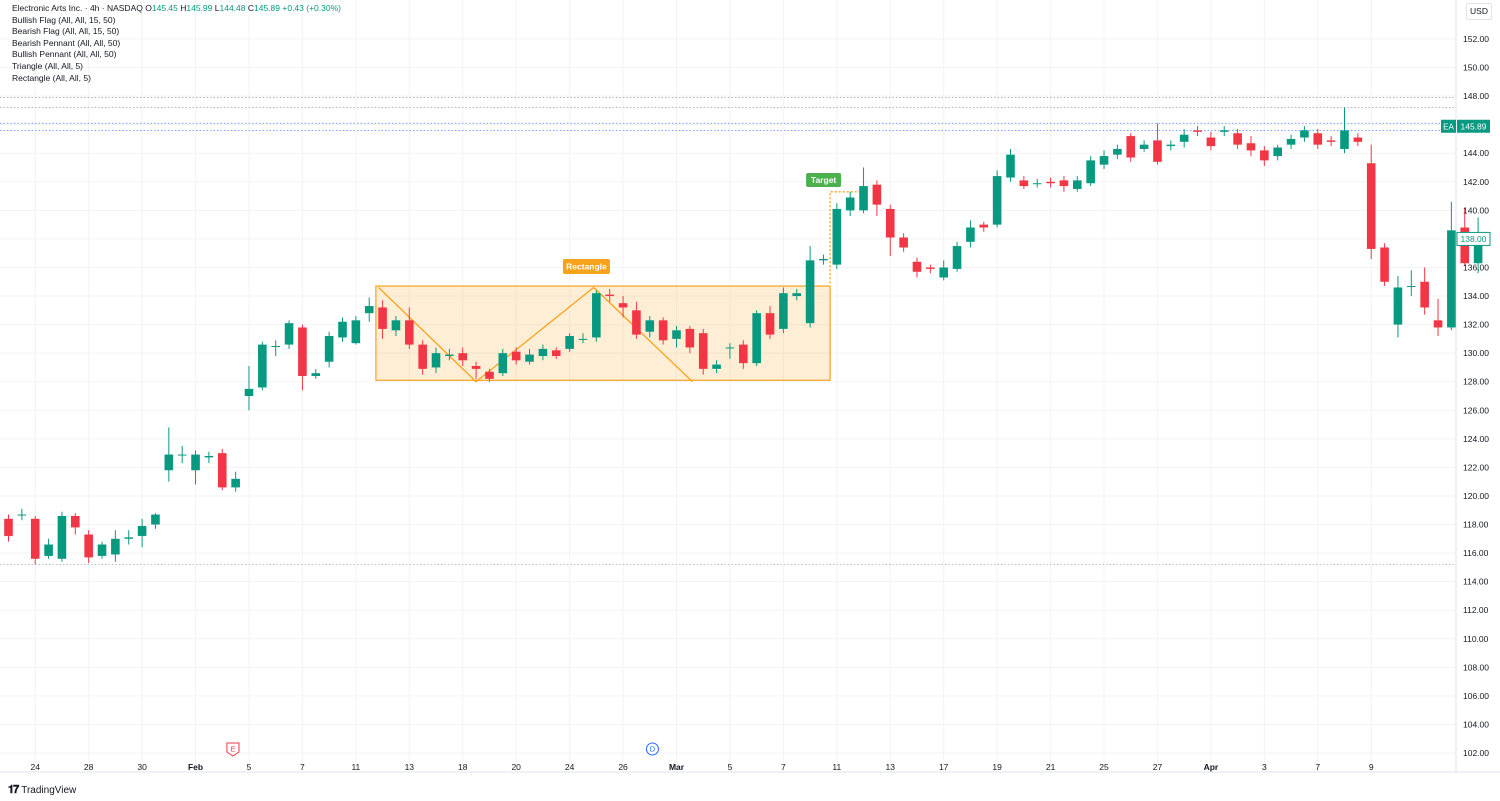  I want to click on indicator-bearish-pennant: Bearish Pennant (All, All, 50), so click(66, 42).